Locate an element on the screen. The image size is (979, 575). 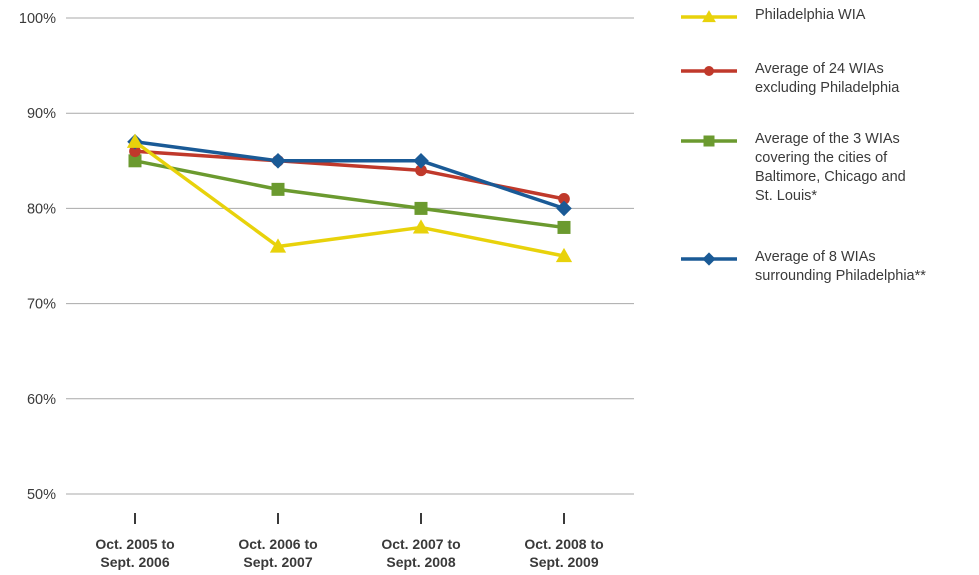
legend-swatch-3-wias is located at coordinates (709, 141).